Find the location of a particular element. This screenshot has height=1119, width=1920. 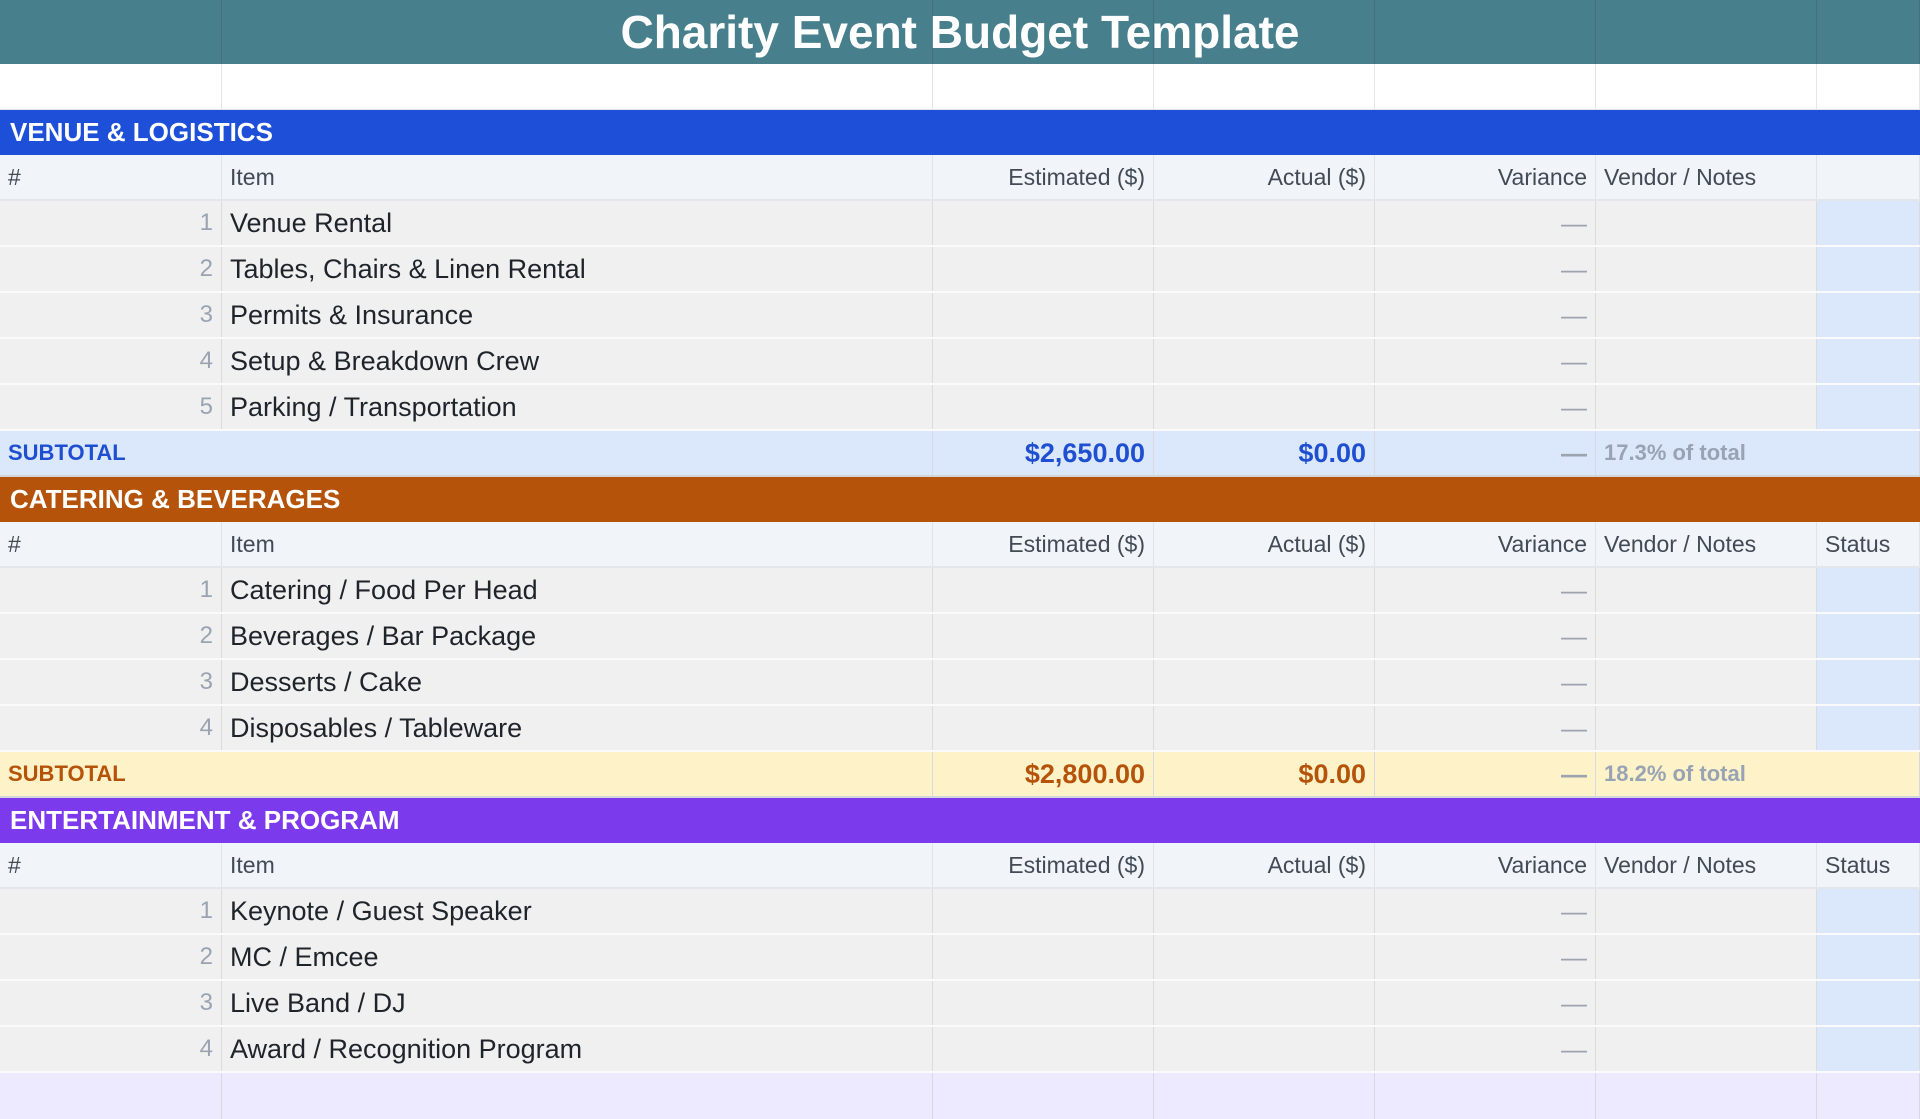

item-name-cell: Keynote / Guest Speaker is located at coordinates (577, 911).